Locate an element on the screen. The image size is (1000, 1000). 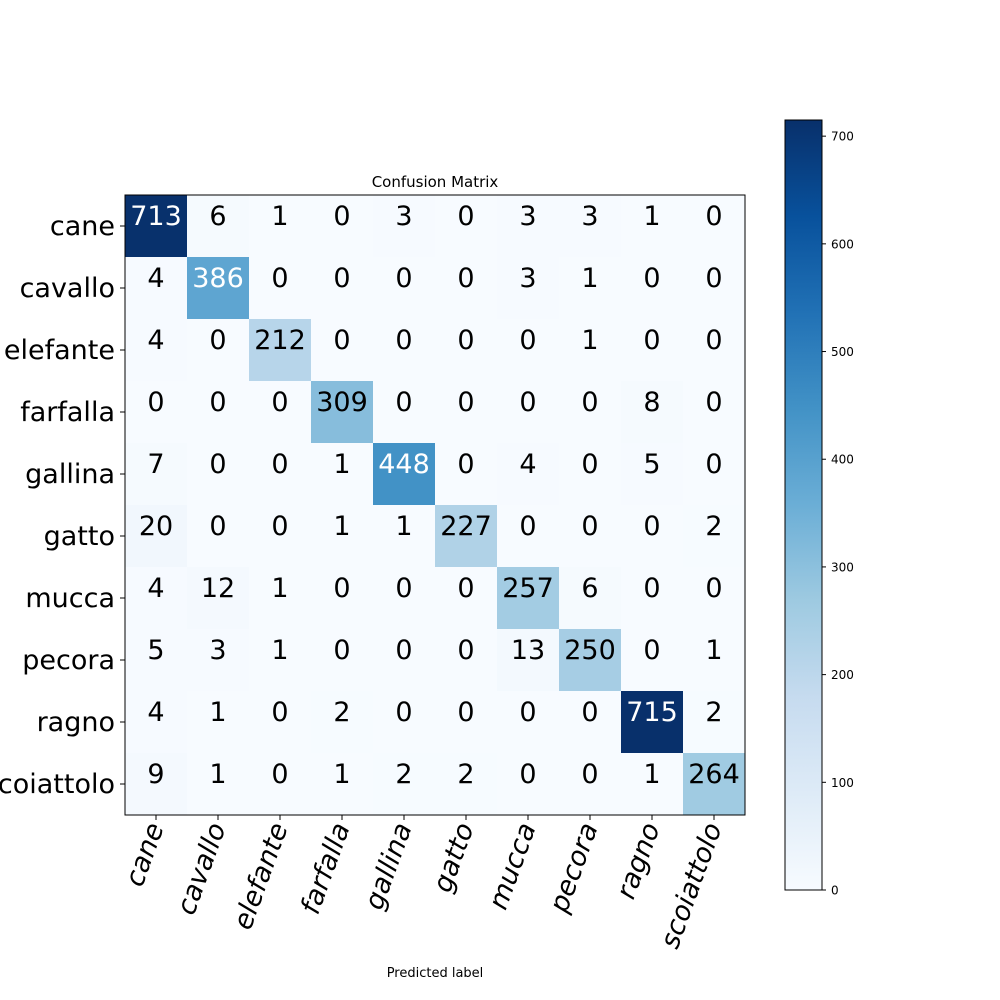
colorbar-tick-label: 0 is located at coordinates (835, 891).